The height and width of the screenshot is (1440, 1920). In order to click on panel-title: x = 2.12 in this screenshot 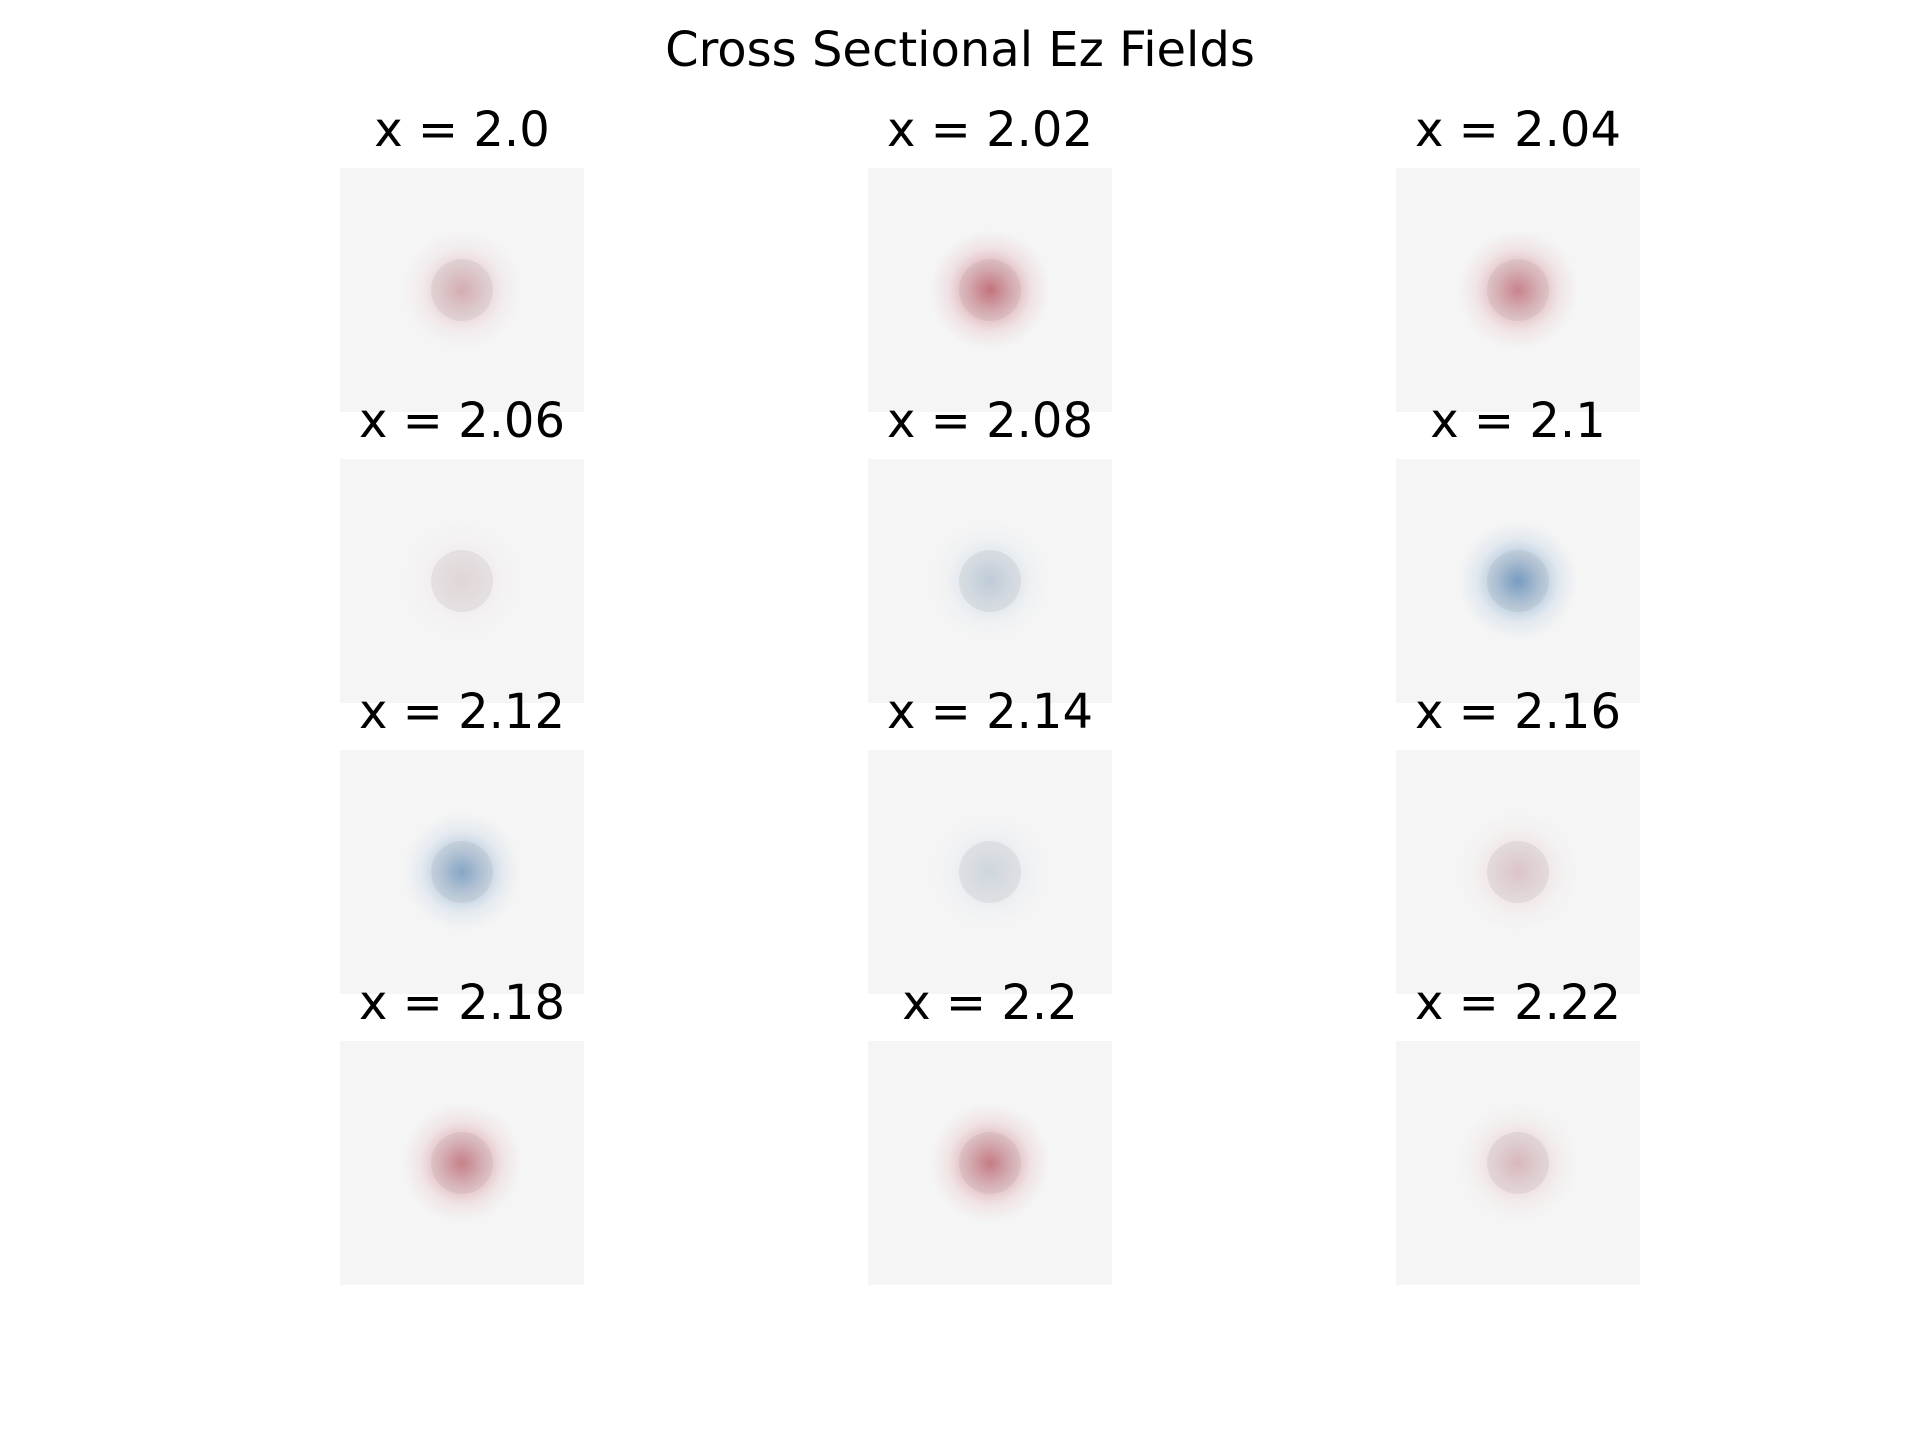, I will do `click(461, 712)`.